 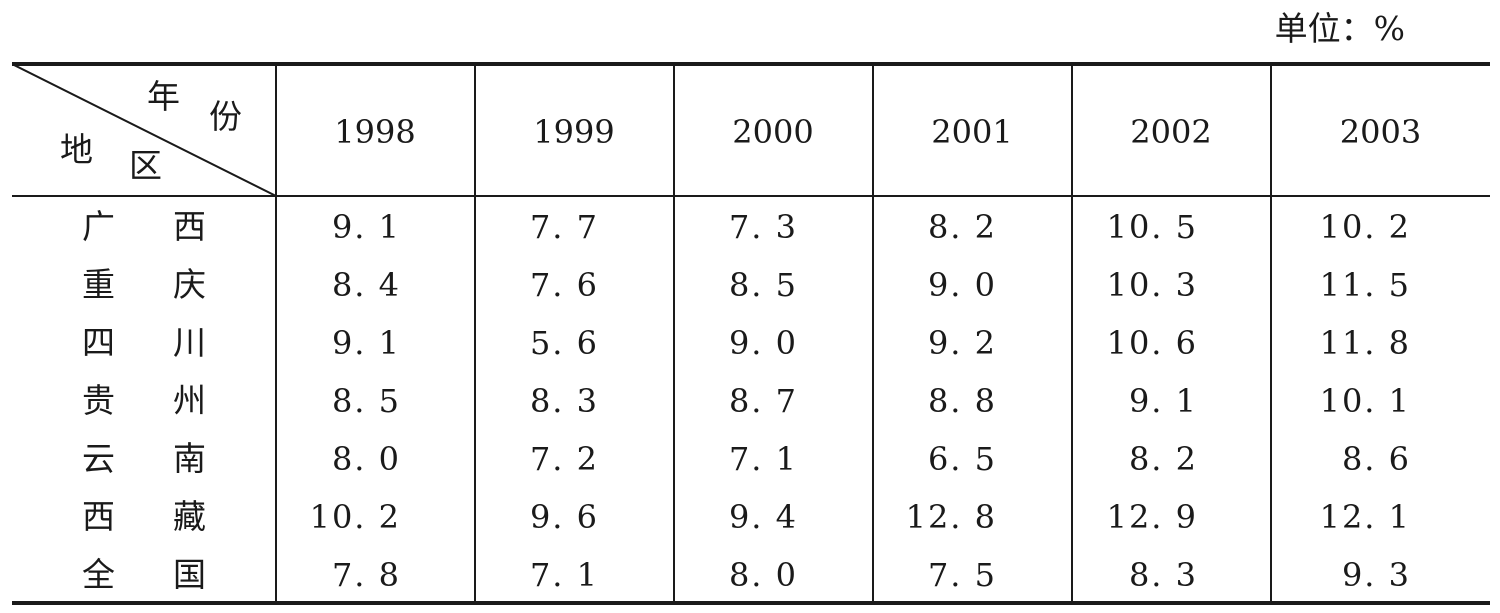 What do you see at coordinates (972, 132) in the screenshot?
I see `year-header: 2001` at bounding box center [972, 132].